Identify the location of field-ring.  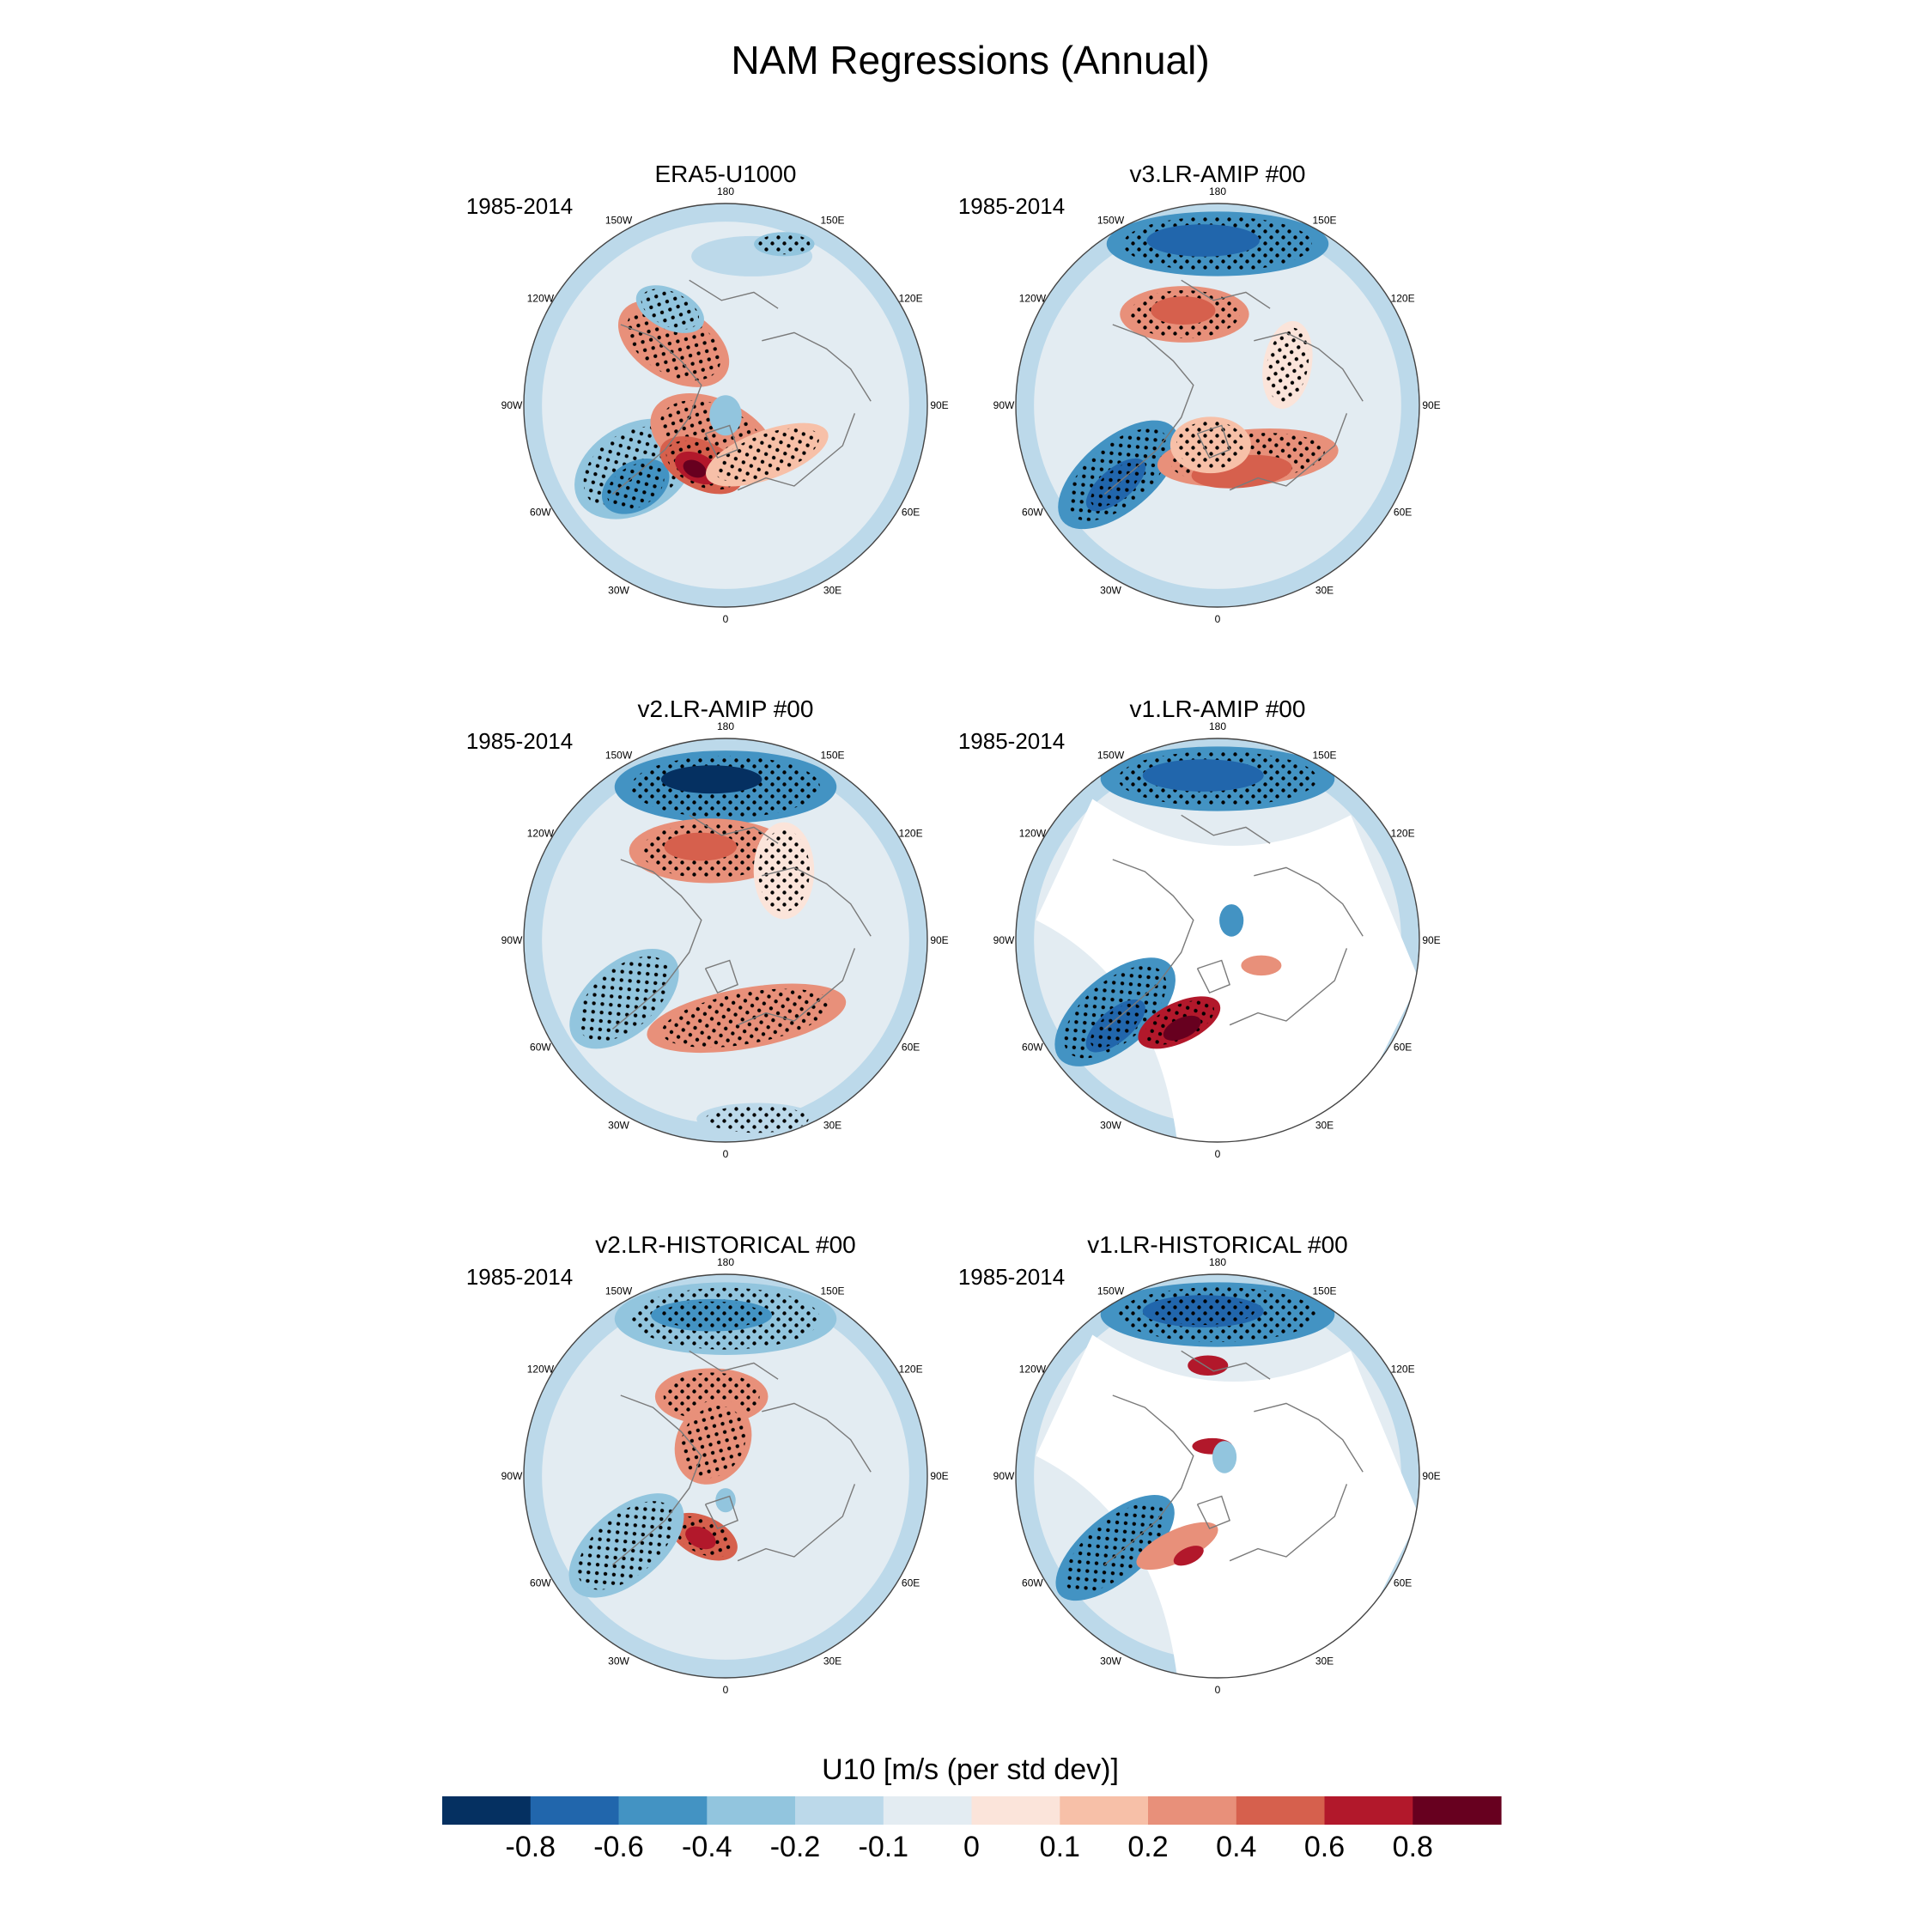
(1217, 406).